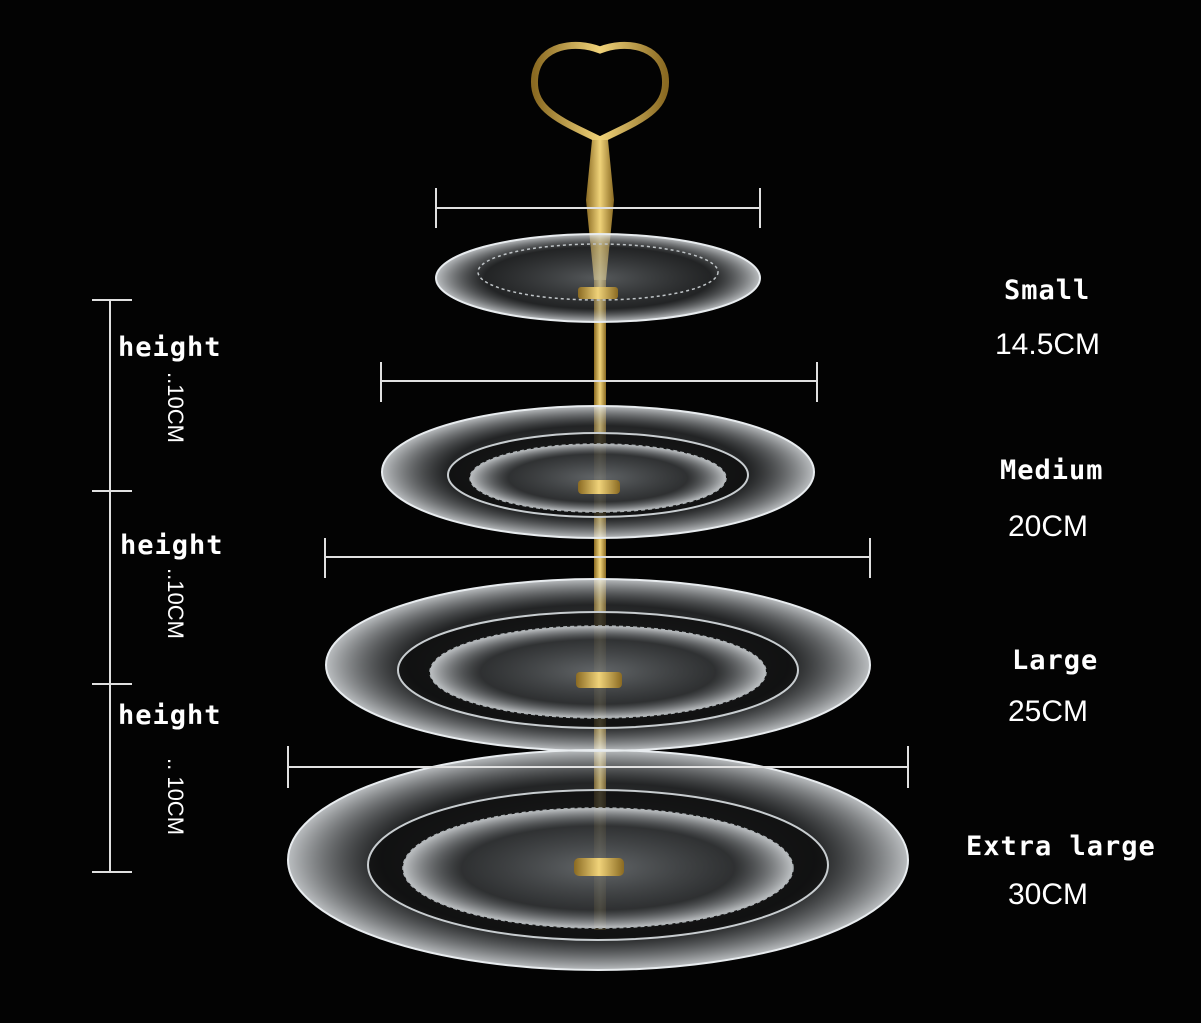 The image size is (1201, 1023). Describe the element at coordinates (175, 797) in the screenshot. I see `height-value-3: .. 10CM` at that location.